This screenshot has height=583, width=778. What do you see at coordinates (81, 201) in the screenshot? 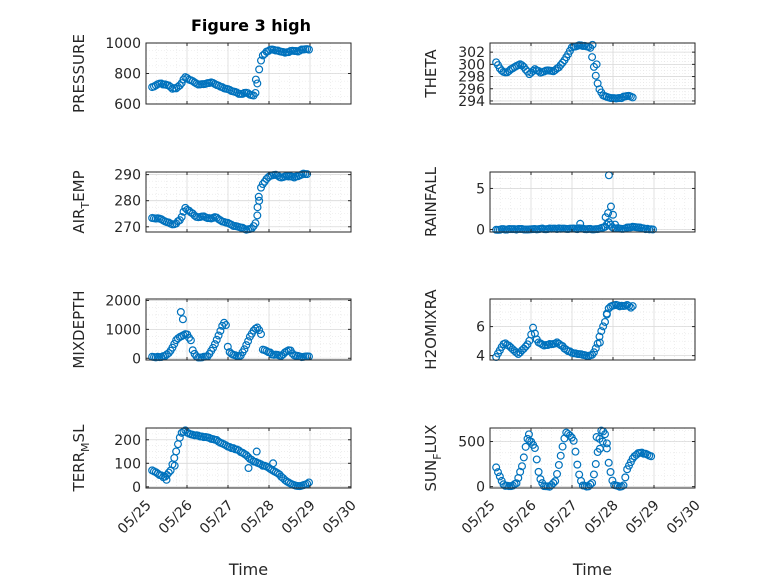
I see `y-axis-label: AIRTEMP` at bounding box center [81, 201].